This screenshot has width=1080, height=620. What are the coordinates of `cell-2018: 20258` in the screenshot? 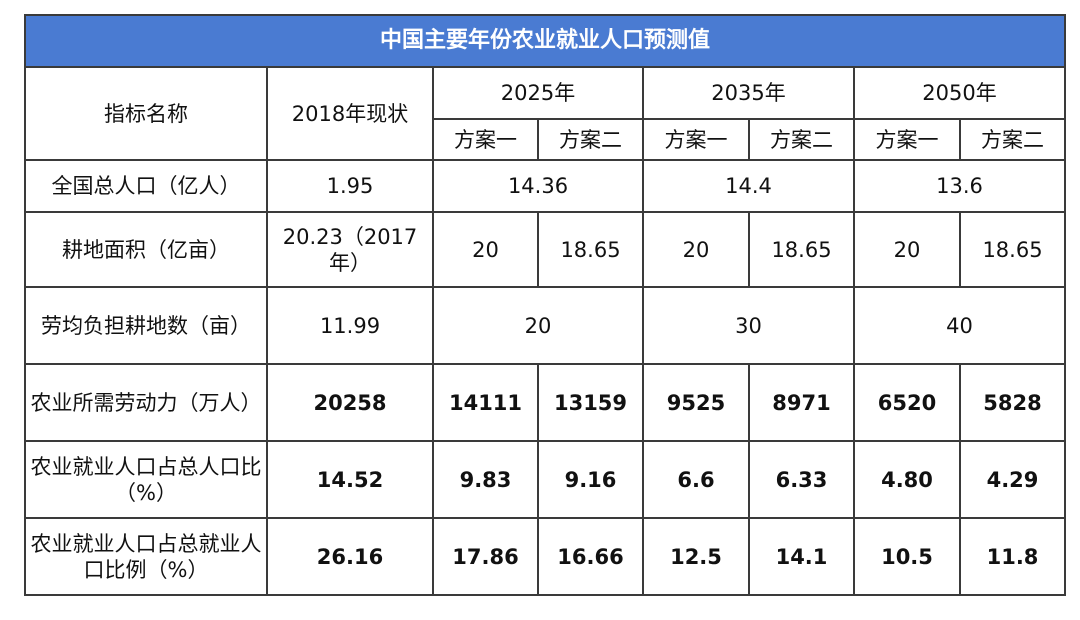 It's located at (350, 402).